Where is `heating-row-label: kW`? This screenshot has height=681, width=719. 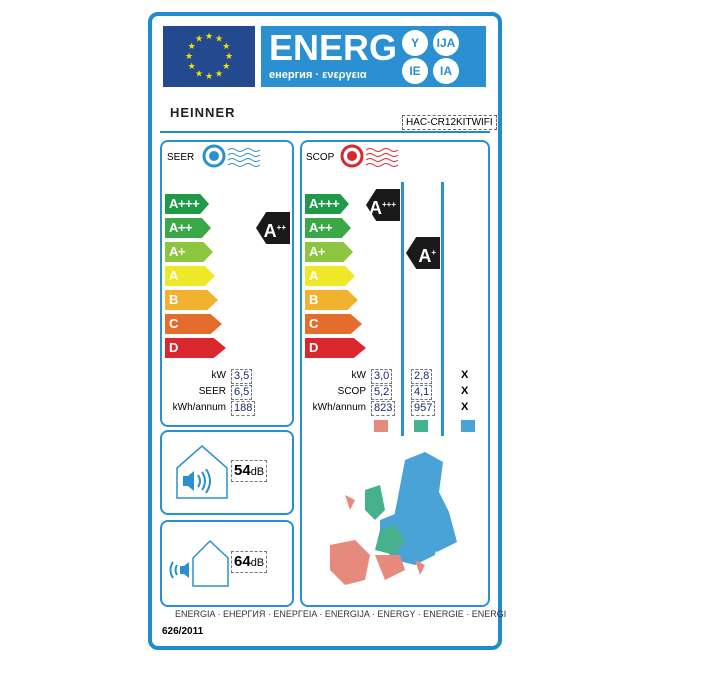 heating-row-label: kW is located at coordinates (358, 375).